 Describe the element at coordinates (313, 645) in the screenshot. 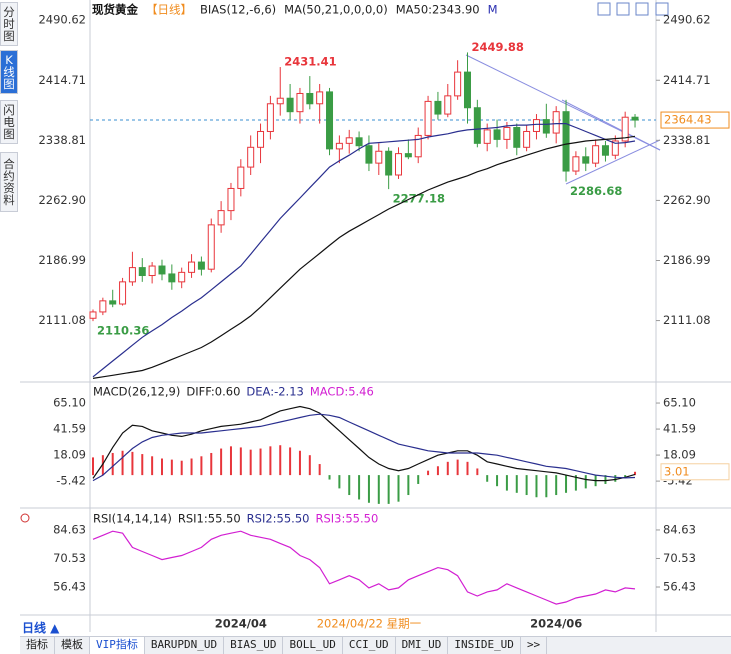

I see `indicator-tab: BOLL_UD` at that location.